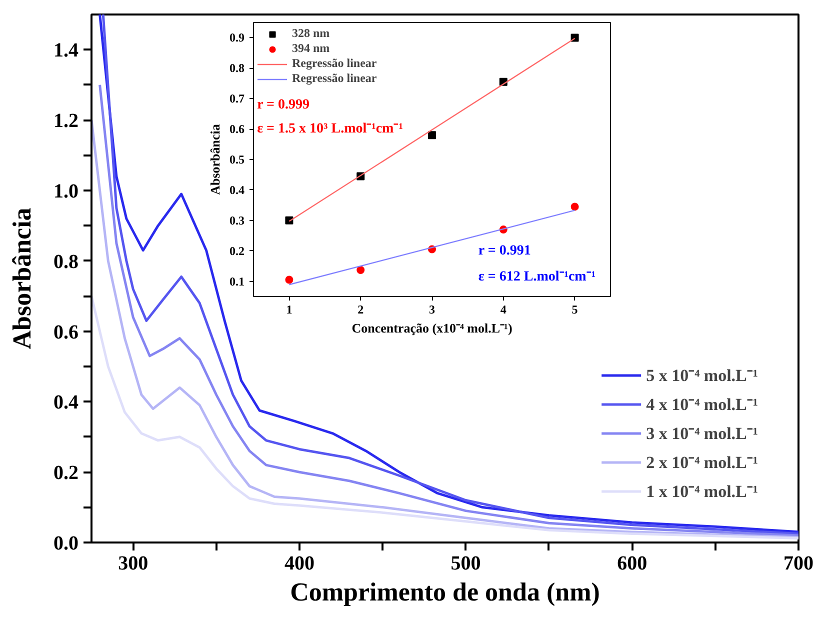 The image size is (821, 621). Describe the element at coordinates (133, 563) in the screenshot. I see `x-tick-label: 300` at that location.